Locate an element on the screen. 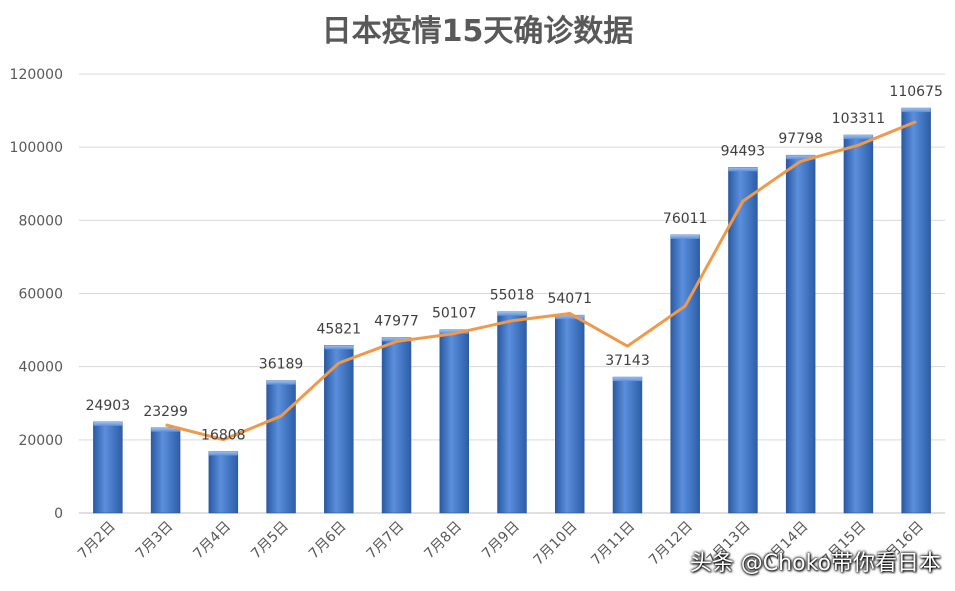 The height and width of the screenshot is (591, 955). y-tick-label: 100000 is located at coordinates (36, 148).